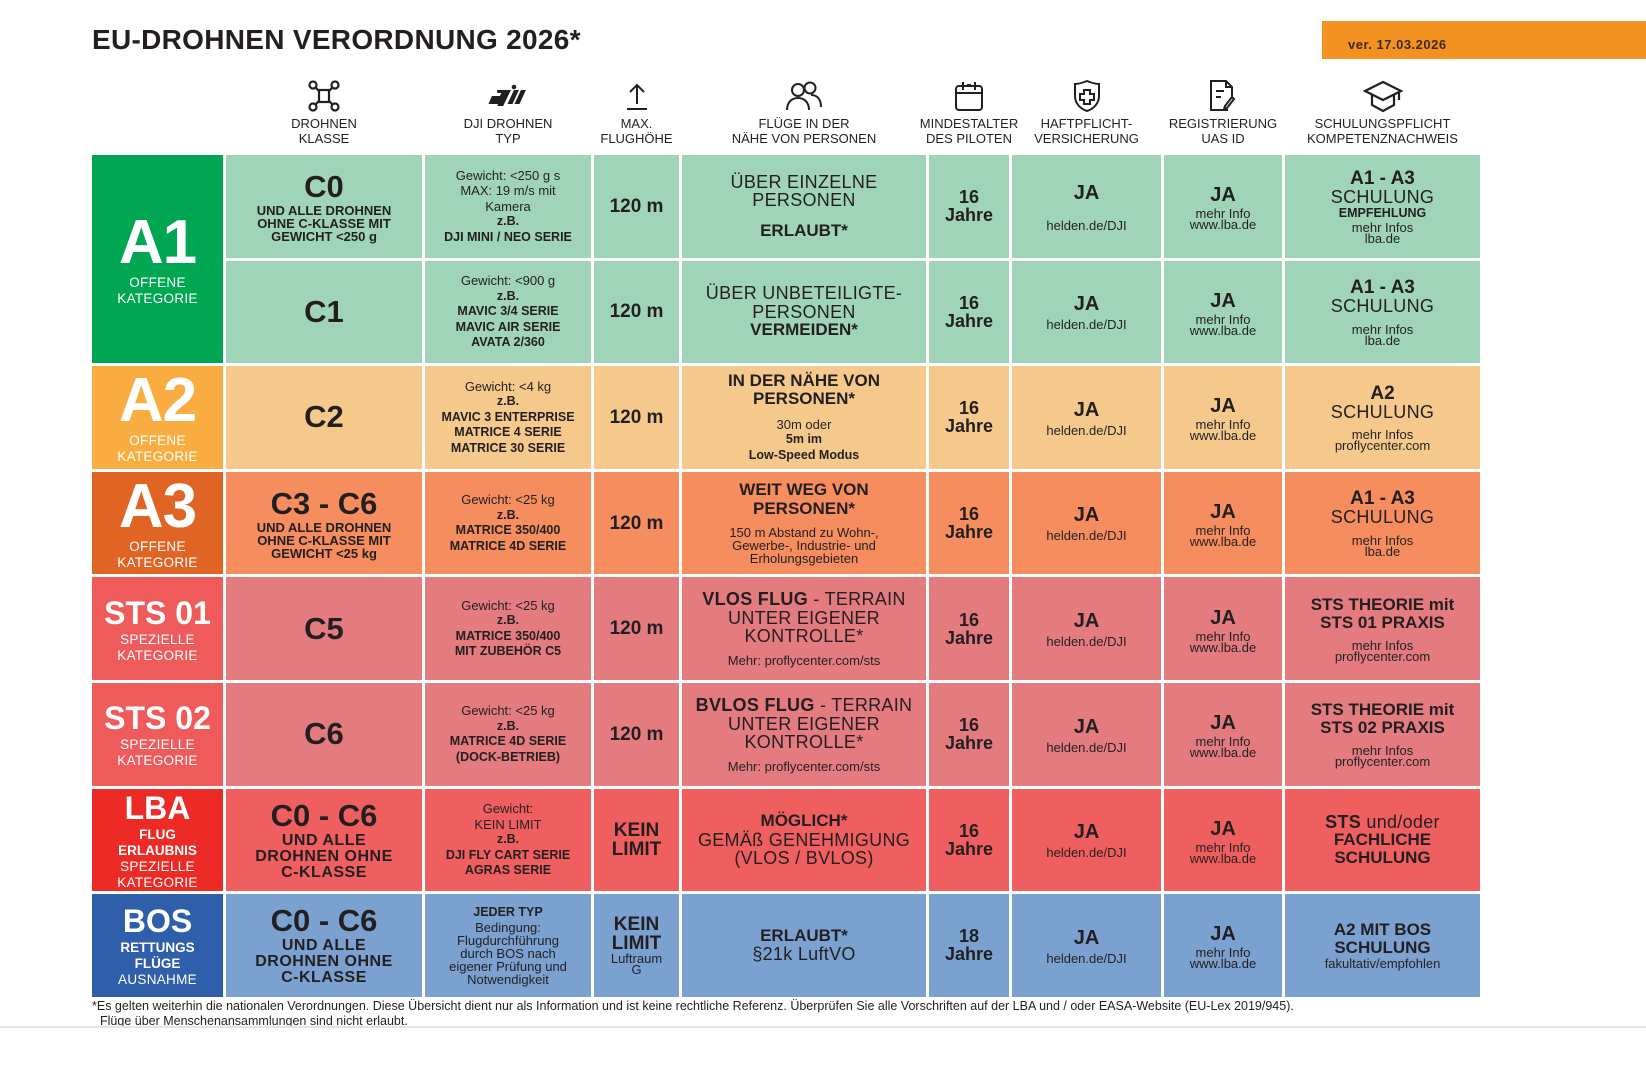 The image size is (1646, 1079). Describe the element at coordinates (157, 834) in the screenshot. I see `cell-line: FLUG` at that location.